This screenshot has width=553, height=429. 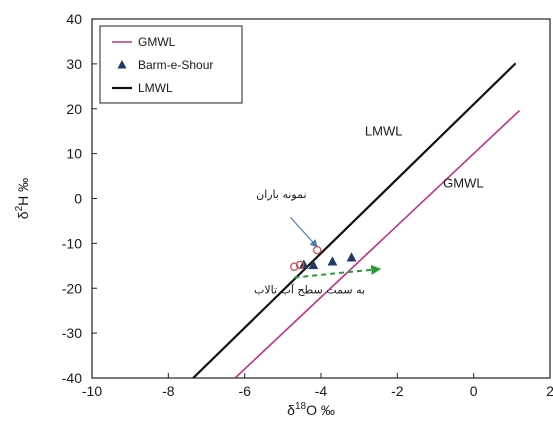 What do you see at coordinates (157, 42) in the screenshot?
I see `legend-label: GMWL` at bounding box center [157, 42].